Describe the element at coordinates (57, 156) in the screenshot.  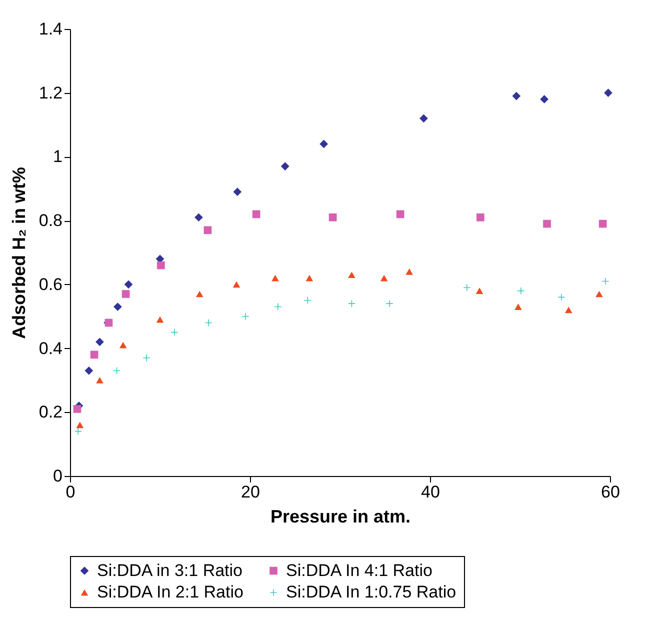
I see `y-tick-label: 1` at that location.